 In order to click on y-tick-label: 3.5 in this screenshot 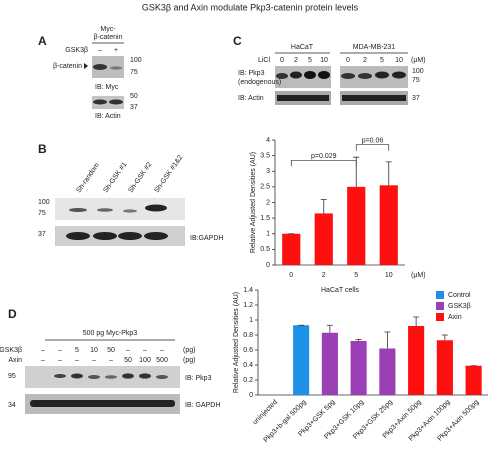, I will do `click(265, 155)`.